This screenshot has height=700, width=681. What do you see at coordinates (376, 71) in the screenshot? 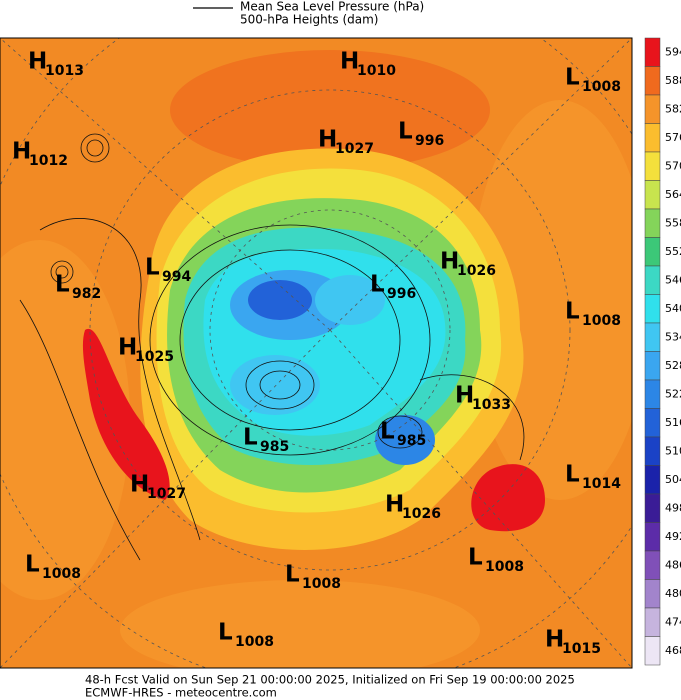
I see `center-pressure: 1010` at bounding box center [376, 71].